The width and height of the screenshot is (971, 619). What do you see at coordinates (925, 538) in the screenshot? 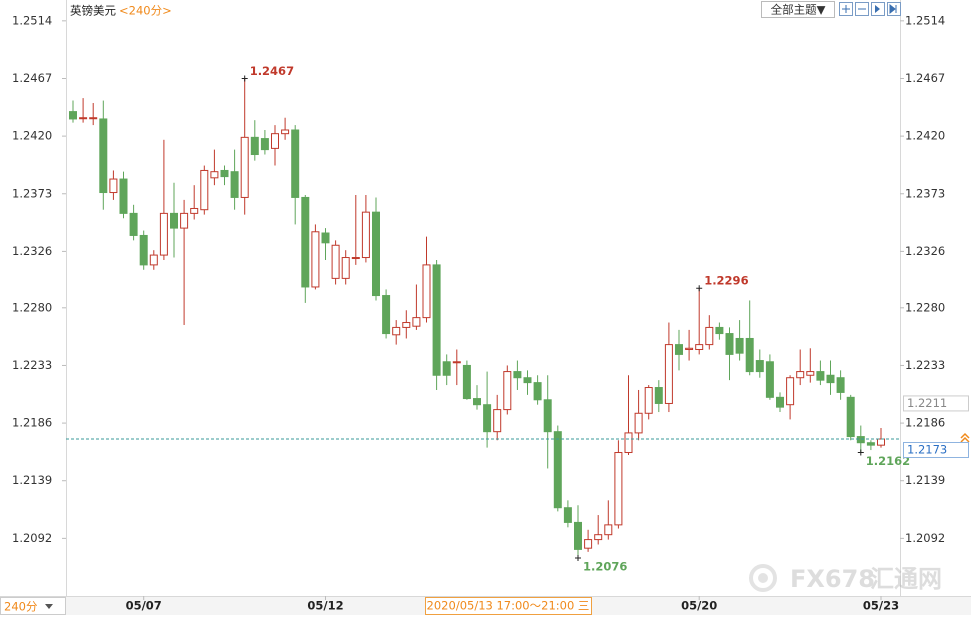
I see `y2-tick-label: 1.2092` at bounding box center [925, 538].